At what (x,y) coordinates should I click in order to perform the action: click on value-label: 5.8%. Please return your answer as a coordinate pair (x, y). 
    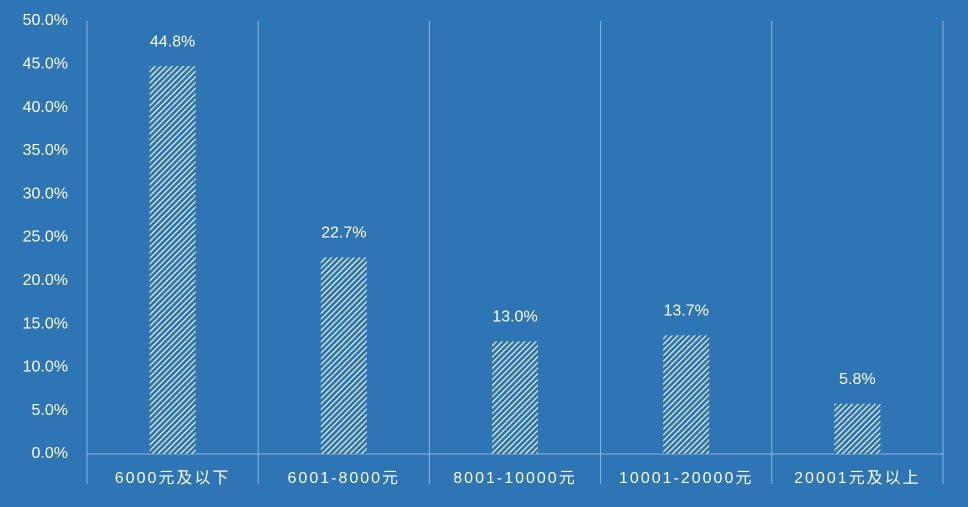
    Looking at the image, I should click on (857, 379).